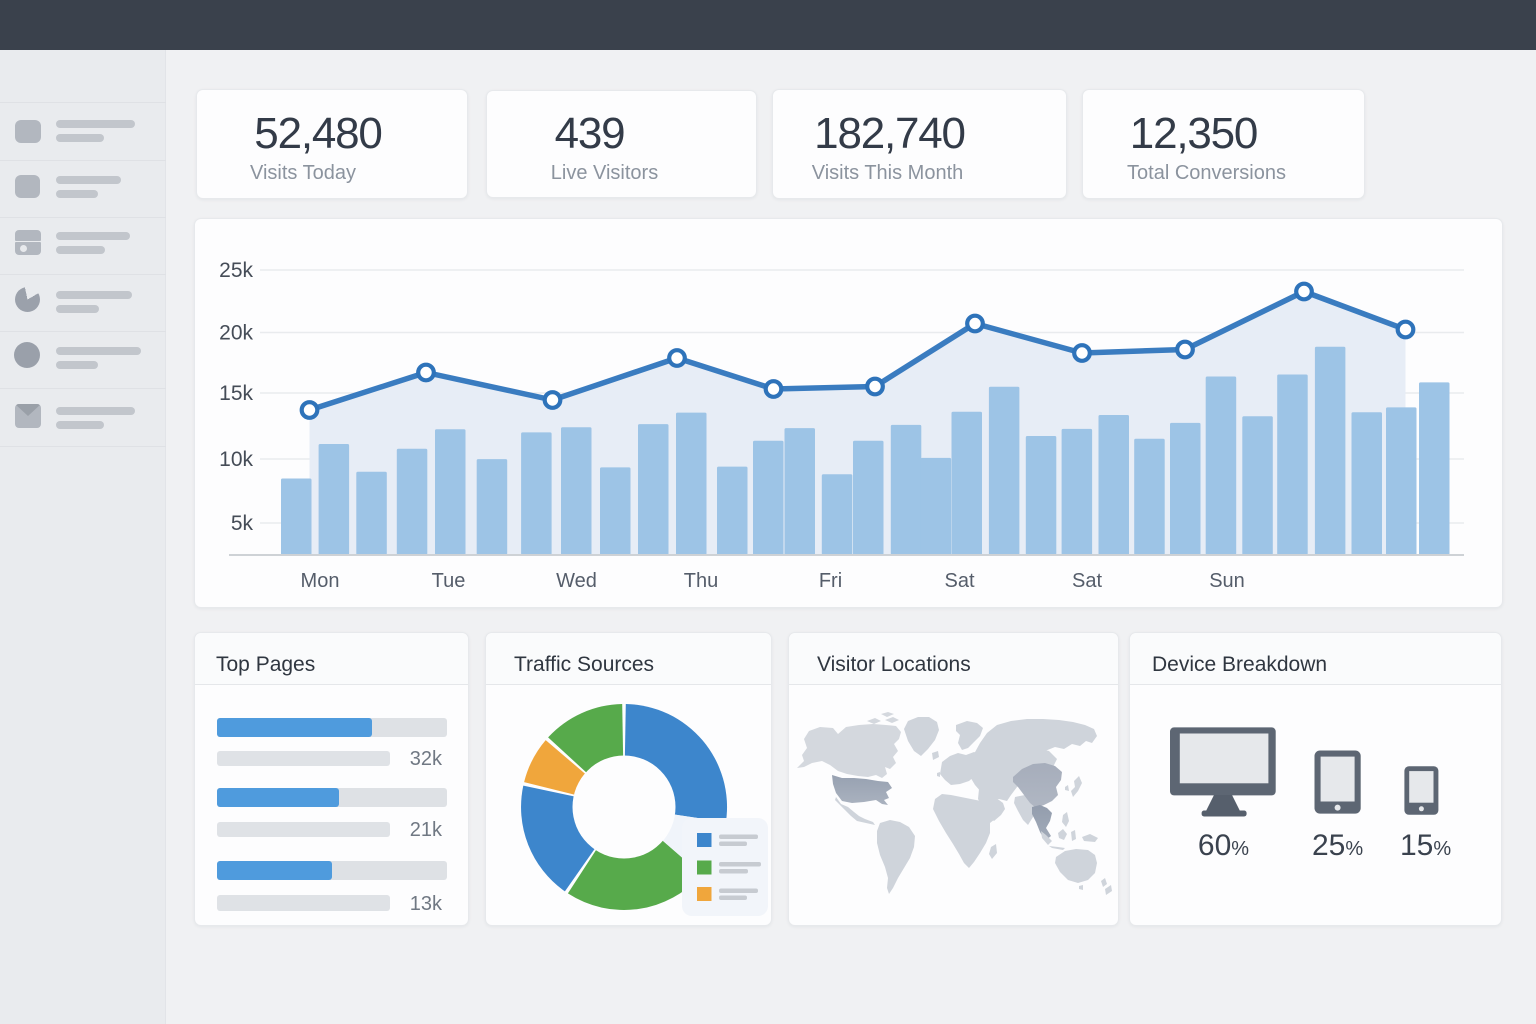  Describe the element at coordinates (1227, 581) in the screenshot. I see `svg-text: Sun` at that location.